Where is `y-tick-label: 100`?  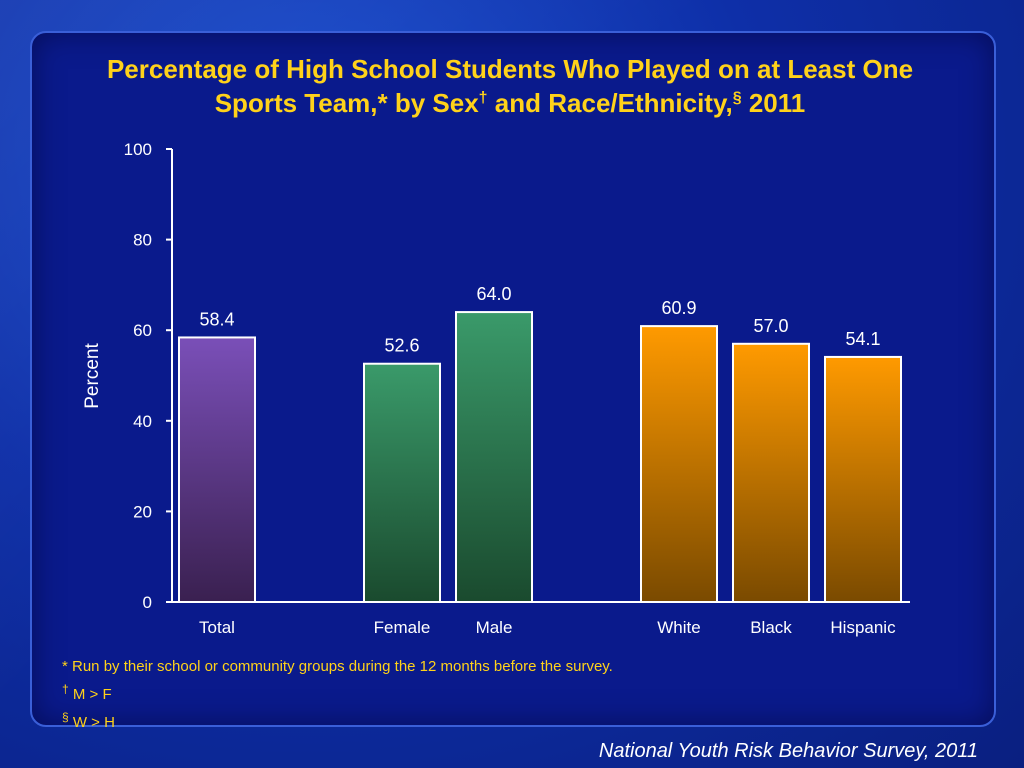 y-tick-label: 100 is located at coordinates (138, 149).